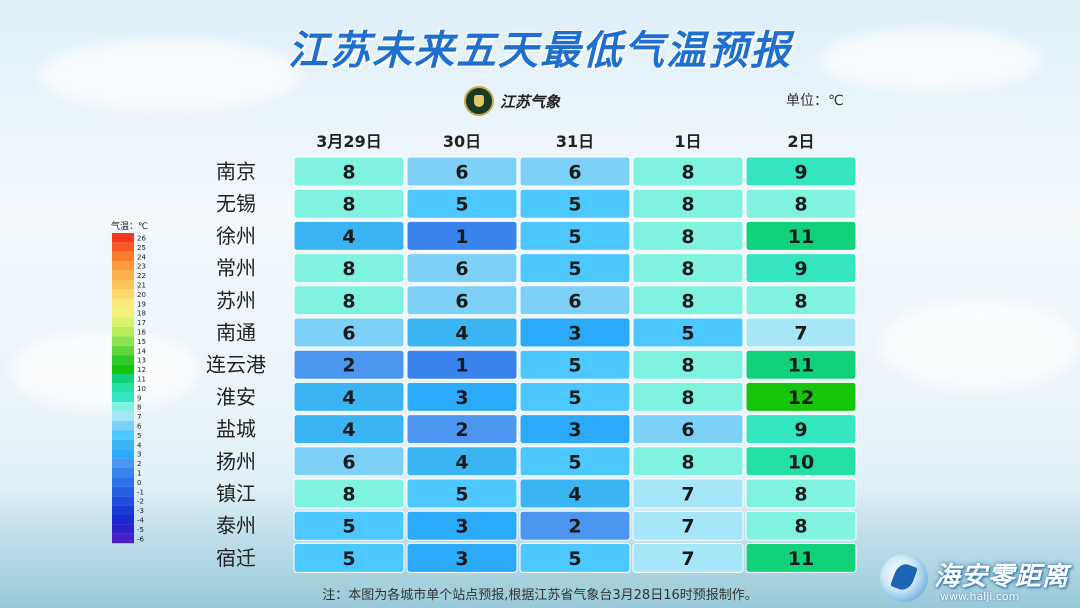 The image size is (1080, 608). I want to click on legend-title: 气温：℃, so click(129, 226).